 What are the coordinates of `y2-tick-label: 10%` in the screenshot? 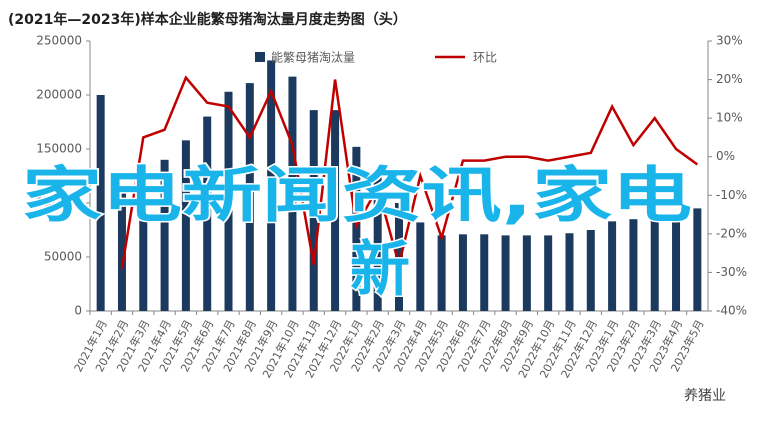 It's located at (729, 118).